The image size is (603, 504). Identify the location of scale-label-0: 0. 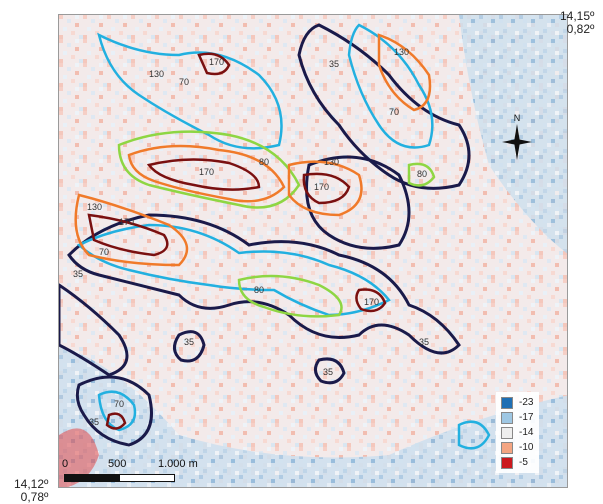
(65, 464).